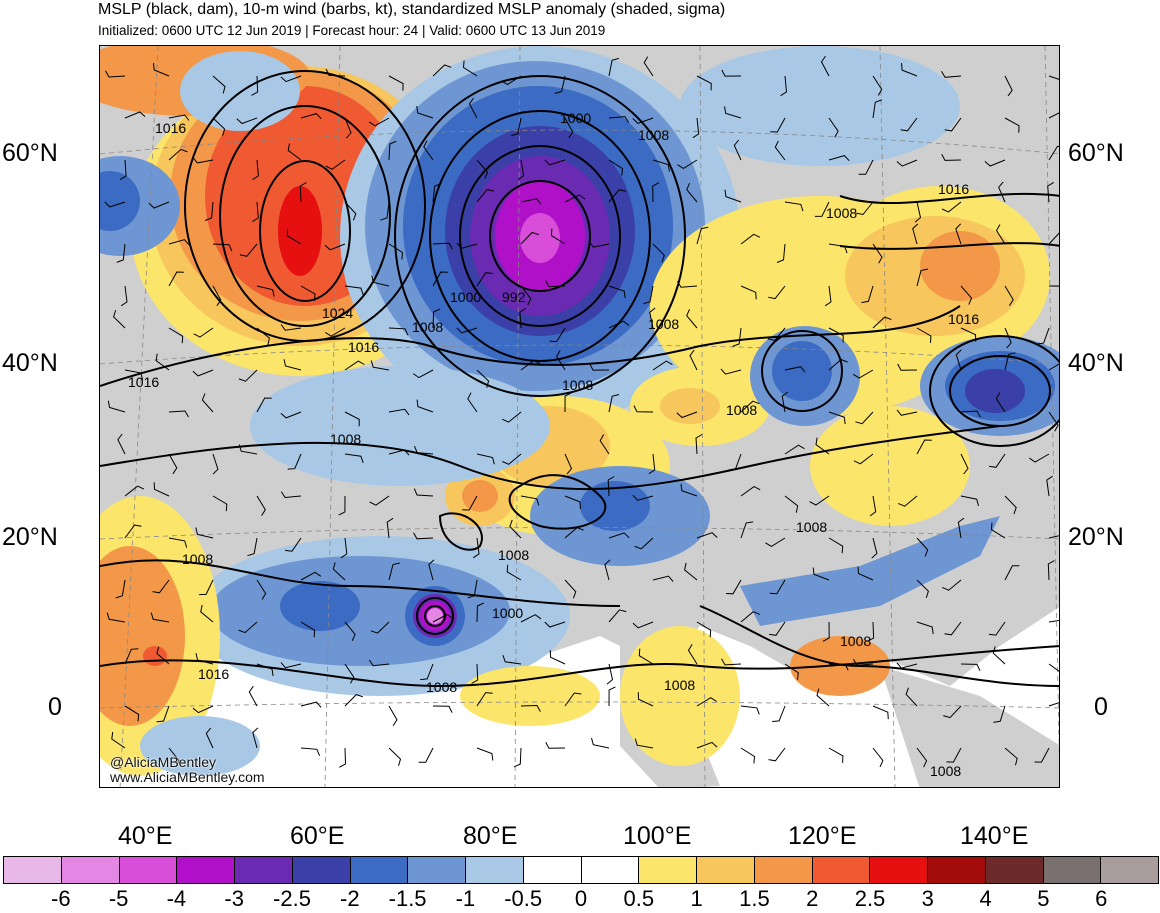 The height and width of the screenshot is (913, 1160). I want to click on lat-label-left: 60°N, so click(30, 153).